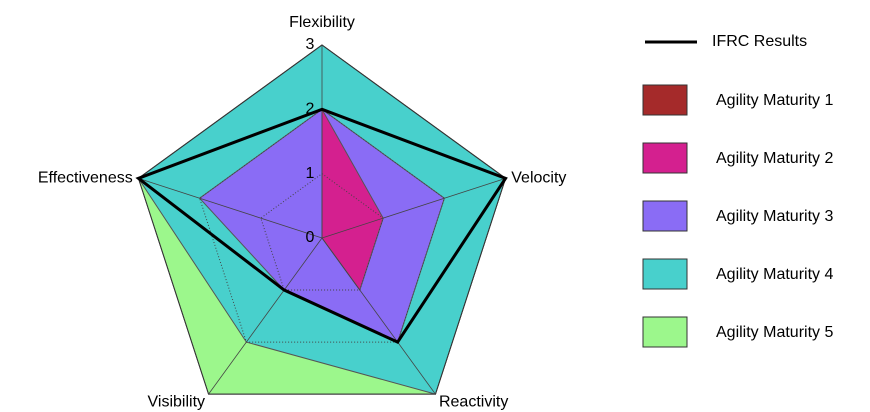 This screenshot has width=870, height=412. What do you see at coordinates (774, 158) in the screenshot?
I see `legend-label: Agility Maturity 2` at bounding box center [774, 158].